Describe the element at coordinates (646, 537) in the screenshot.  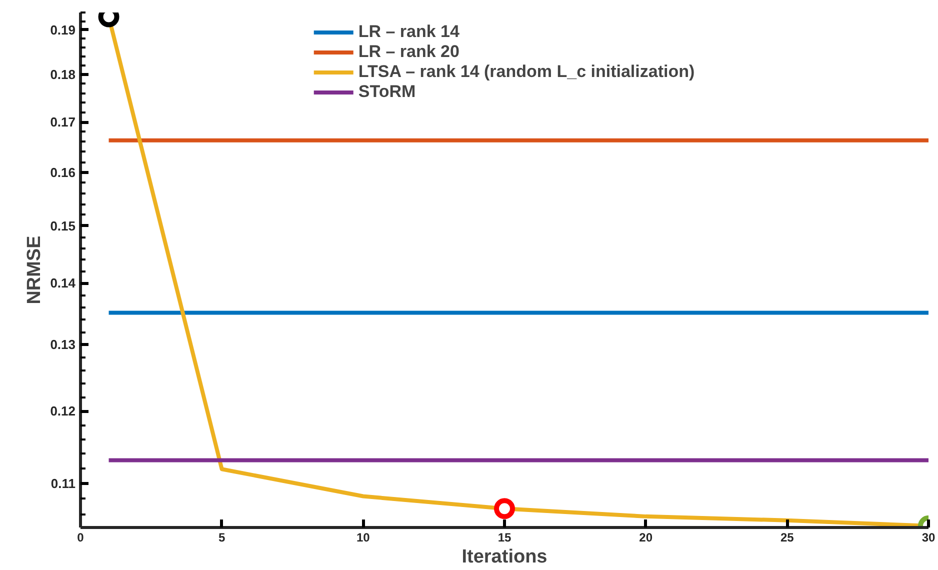
I see `x-tick-label: 20` at that location.